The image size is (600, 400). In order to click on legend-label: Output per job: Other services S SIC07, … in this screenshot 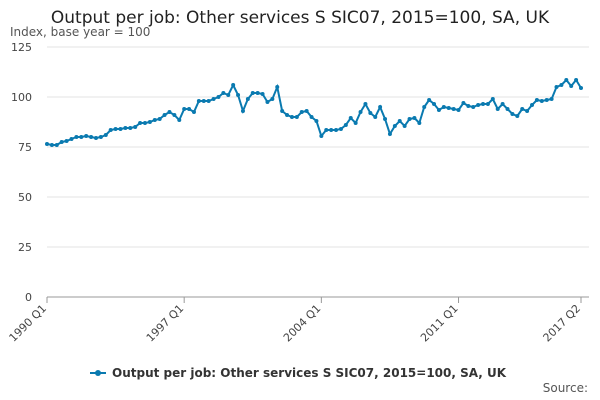, I will do `click(309, 373)`.